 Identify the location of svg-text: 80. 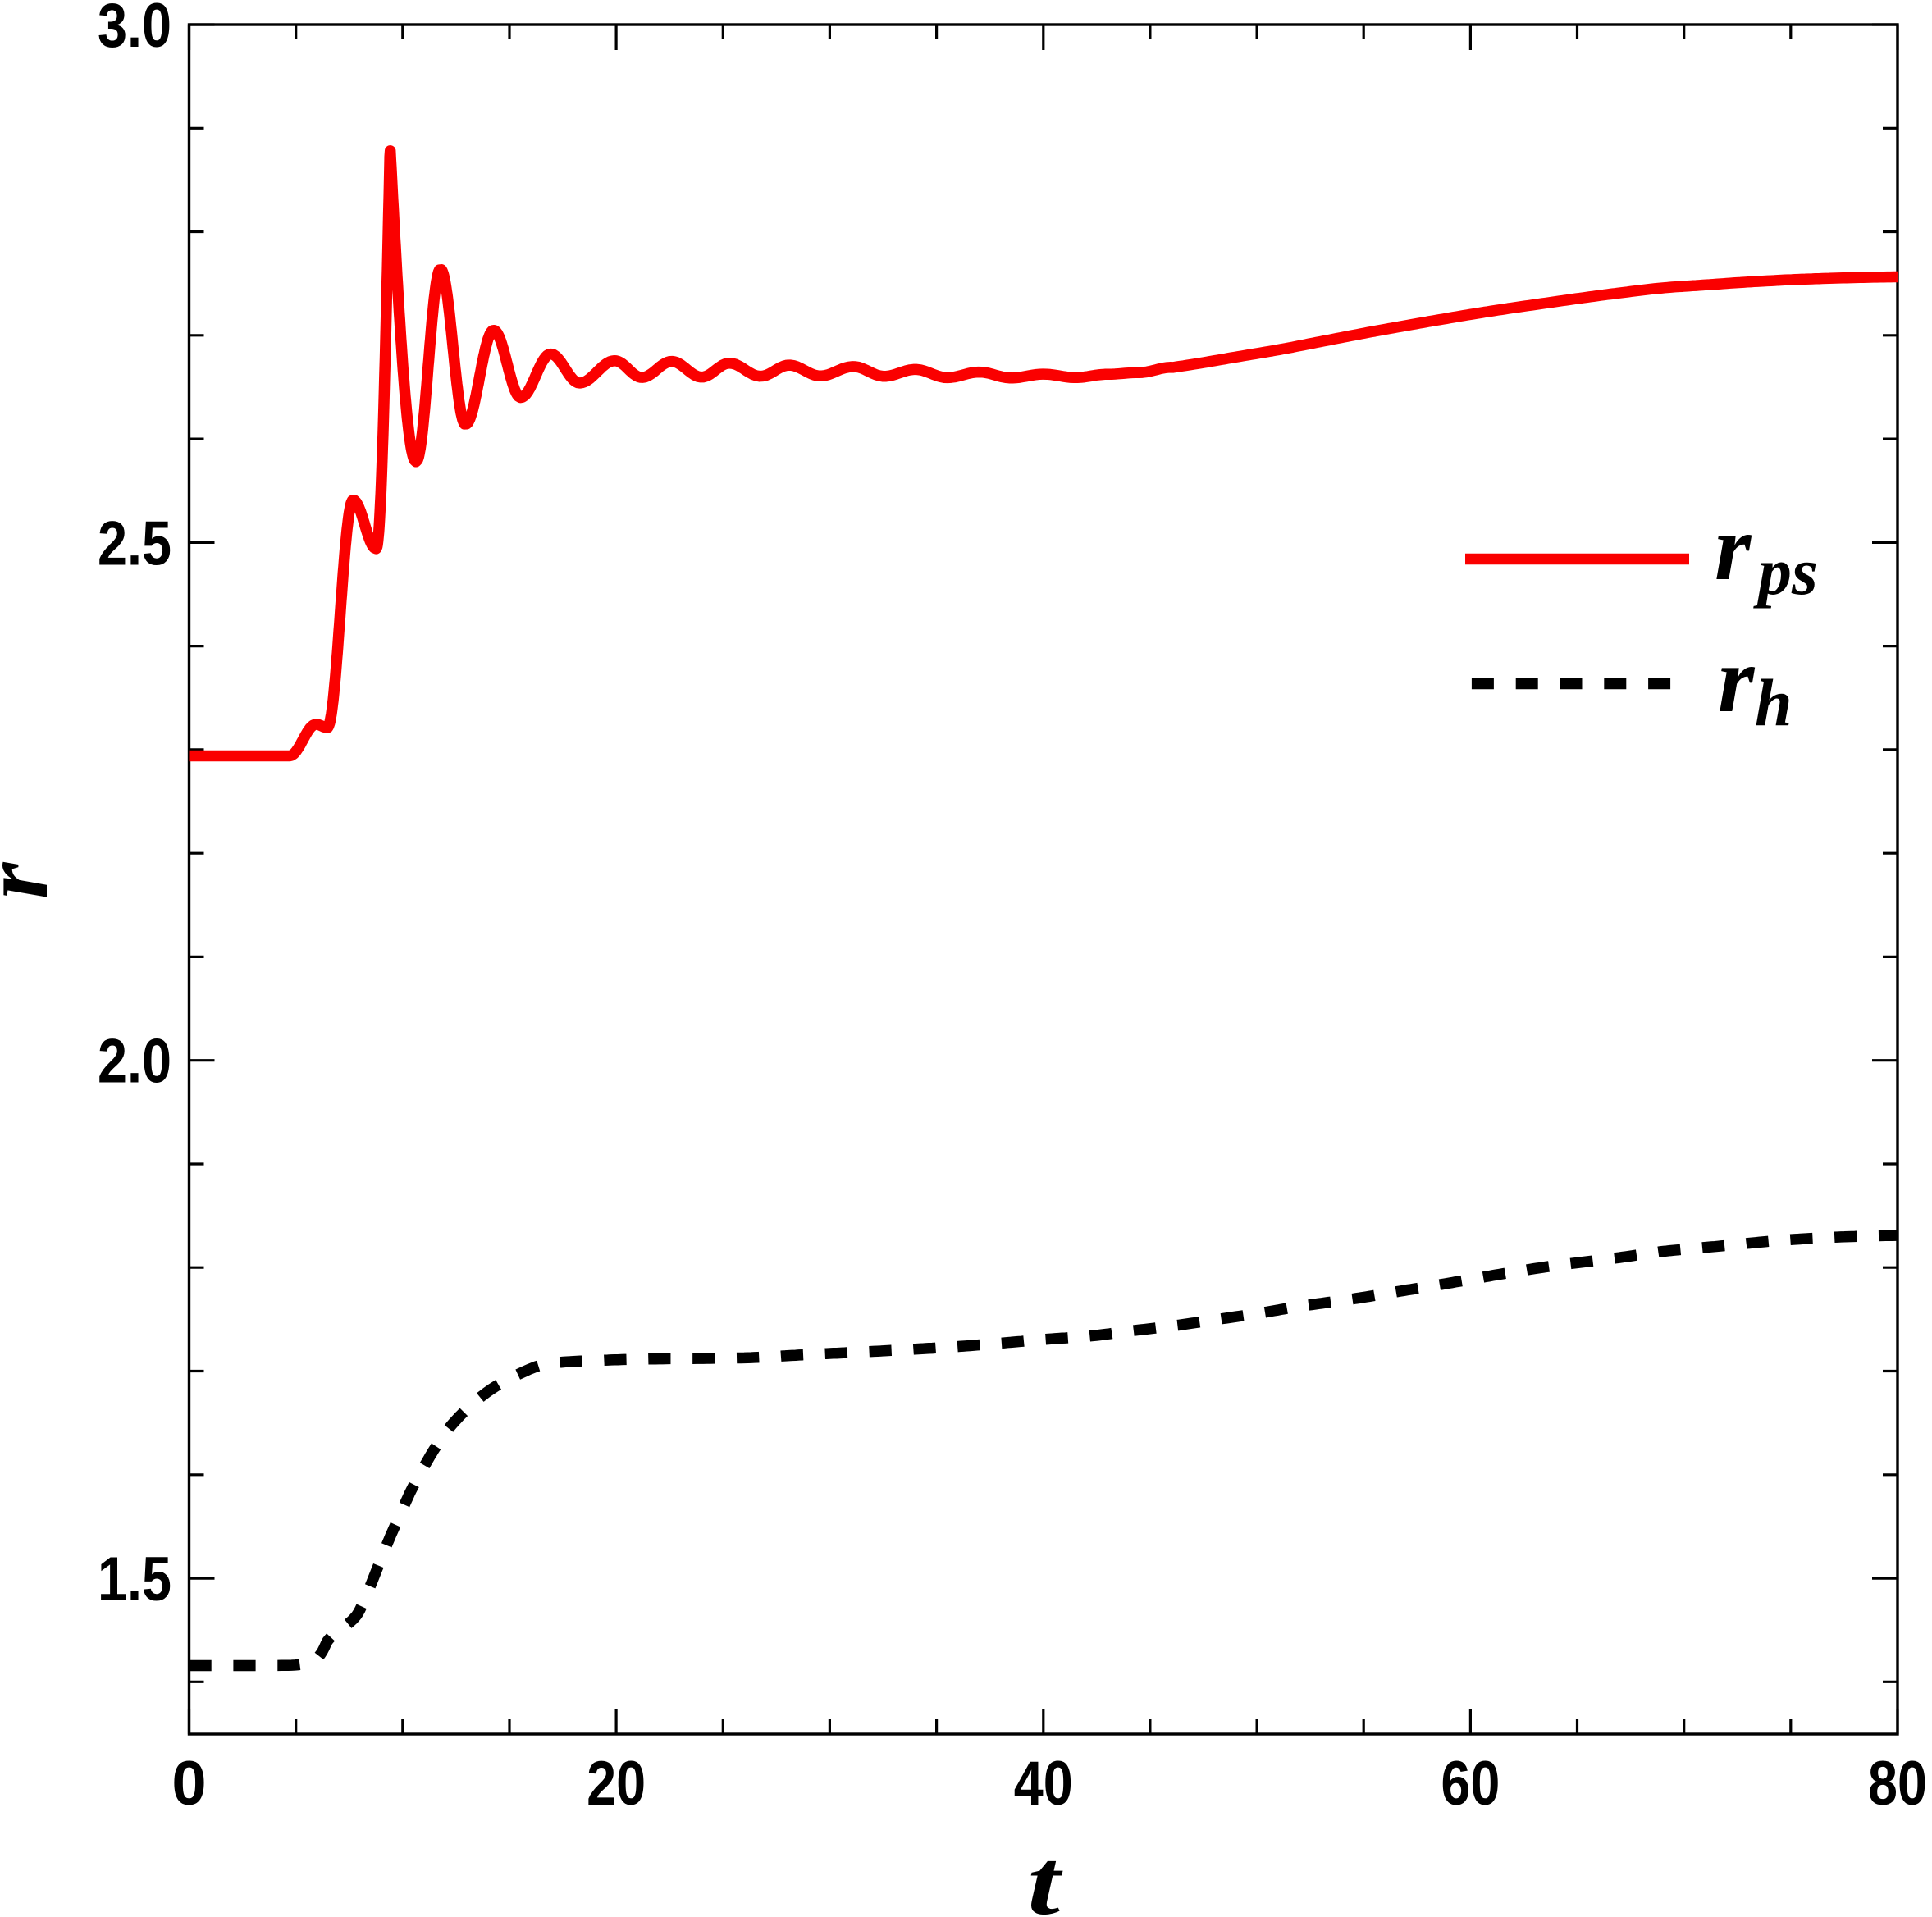
(1898, 1784).